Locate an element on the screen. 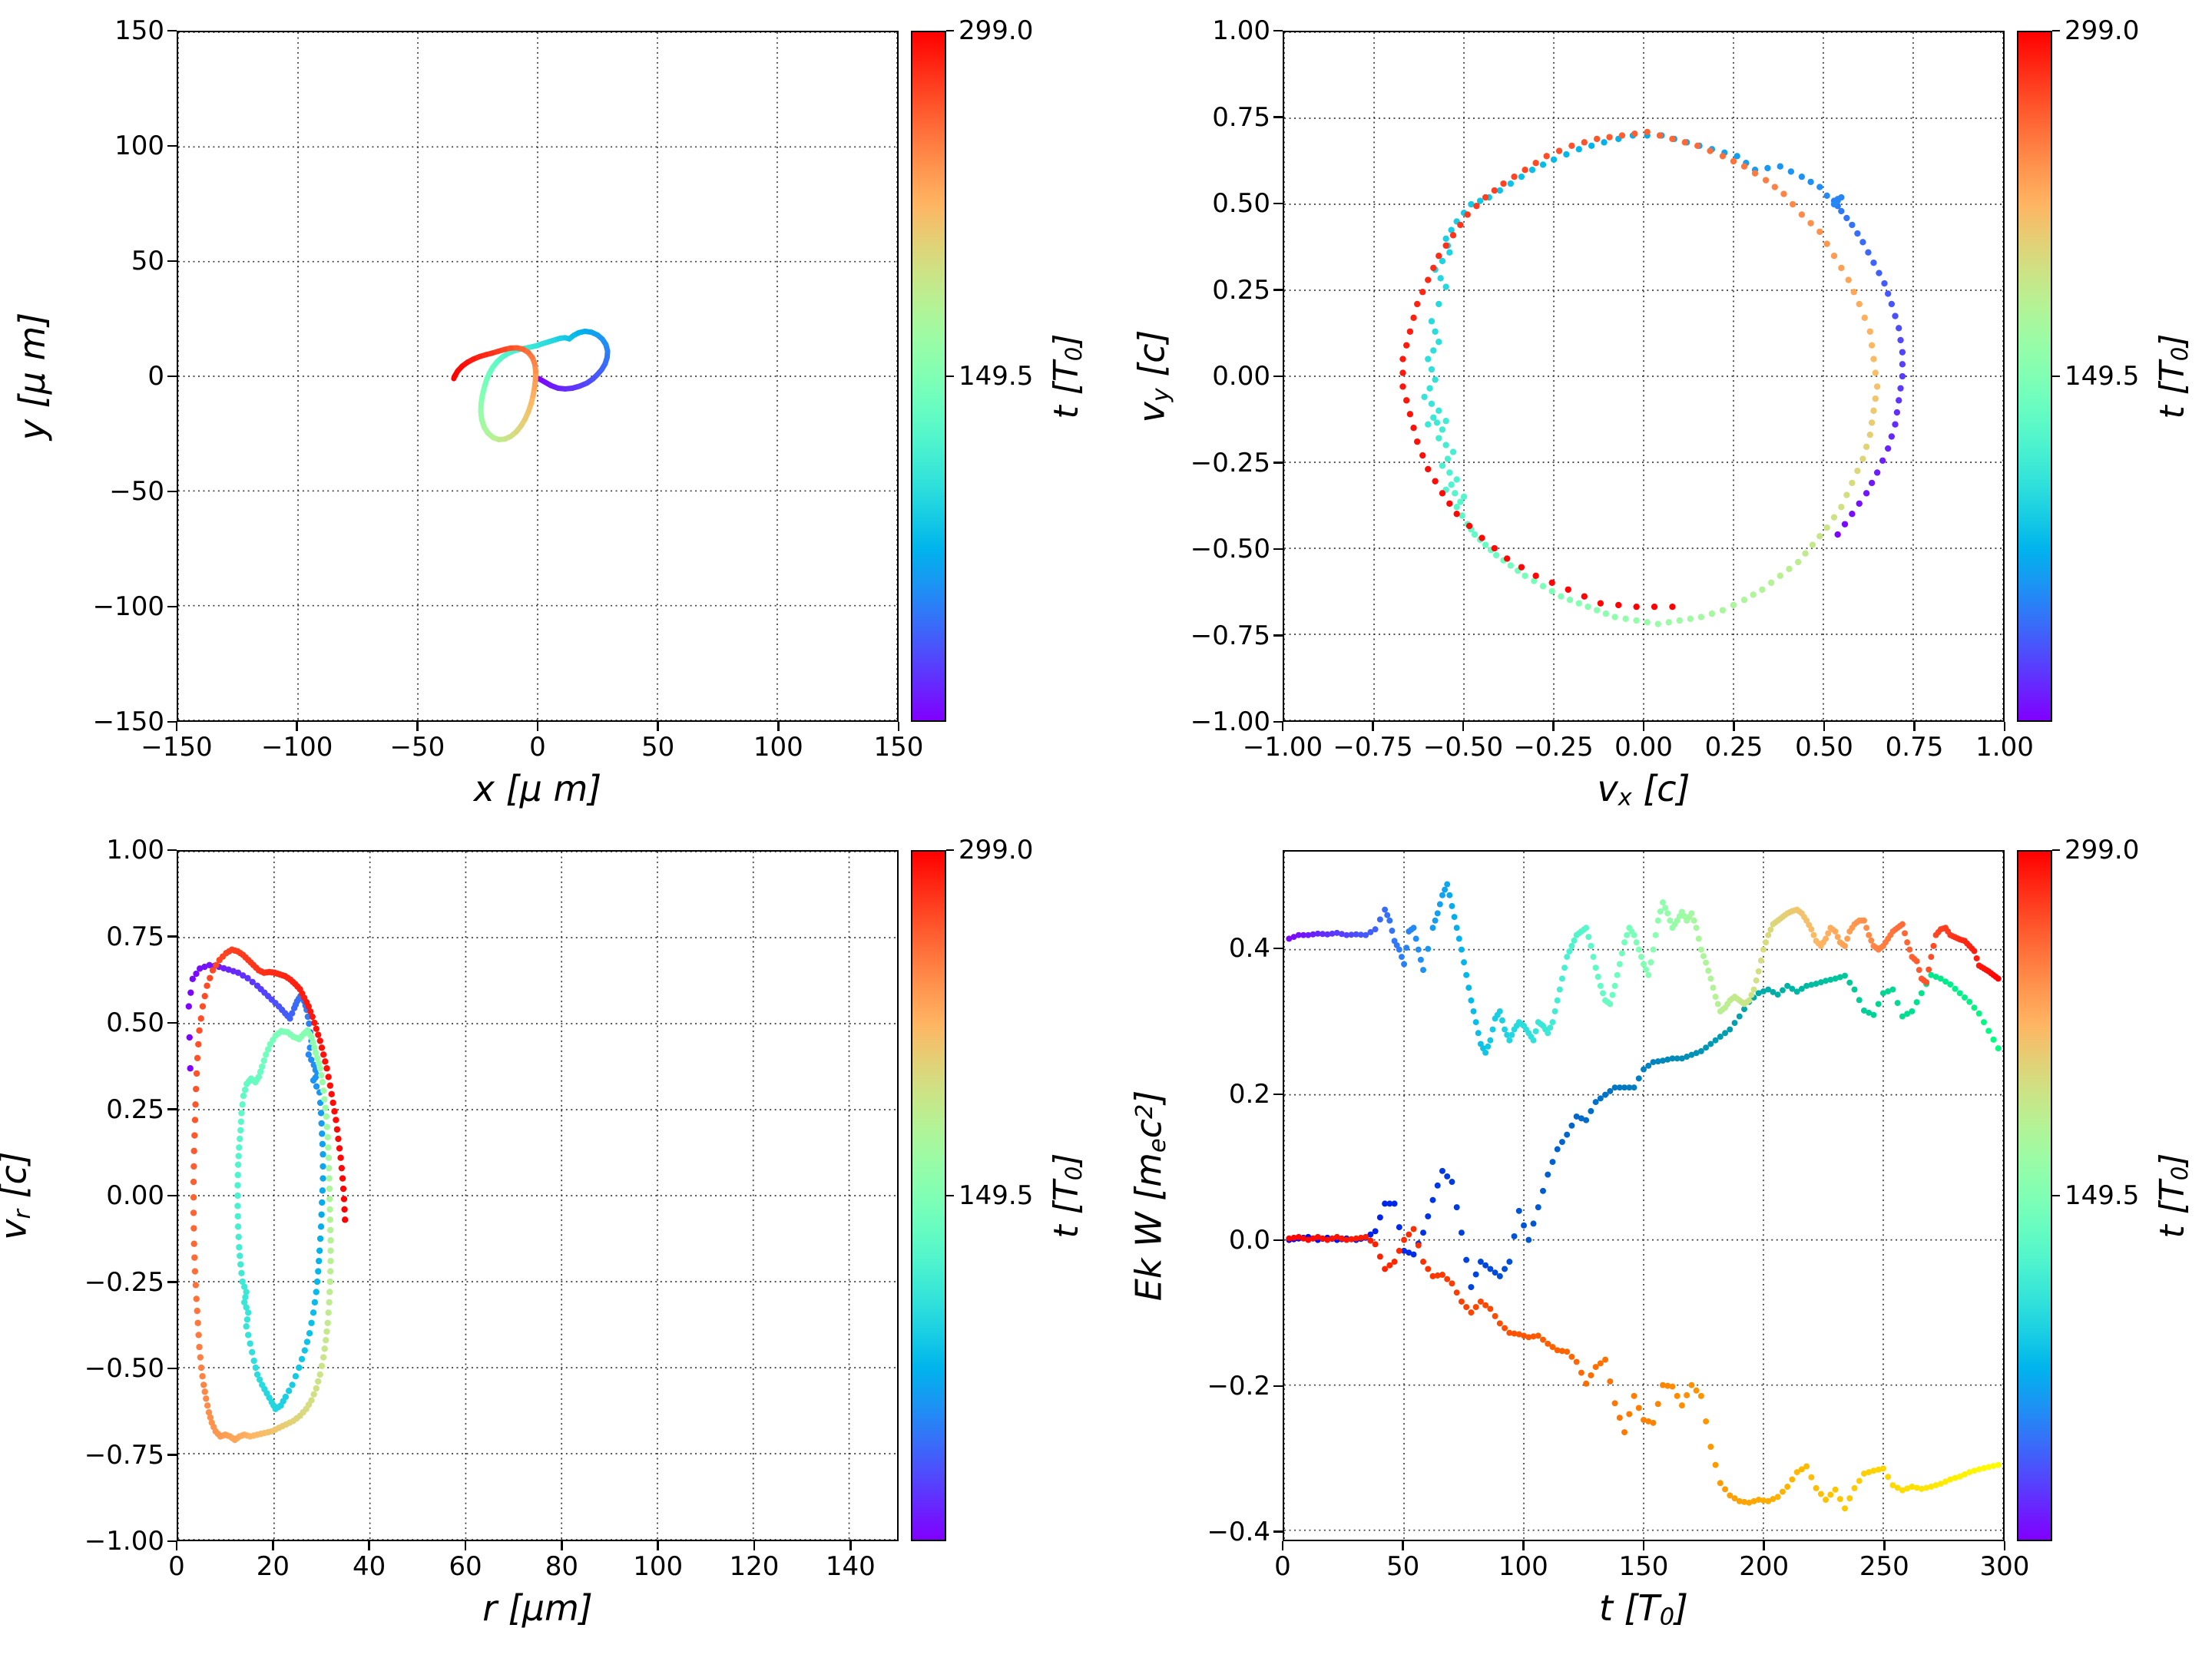  y-tick-label: −0.4 is located at coordinates (1238, 1531).